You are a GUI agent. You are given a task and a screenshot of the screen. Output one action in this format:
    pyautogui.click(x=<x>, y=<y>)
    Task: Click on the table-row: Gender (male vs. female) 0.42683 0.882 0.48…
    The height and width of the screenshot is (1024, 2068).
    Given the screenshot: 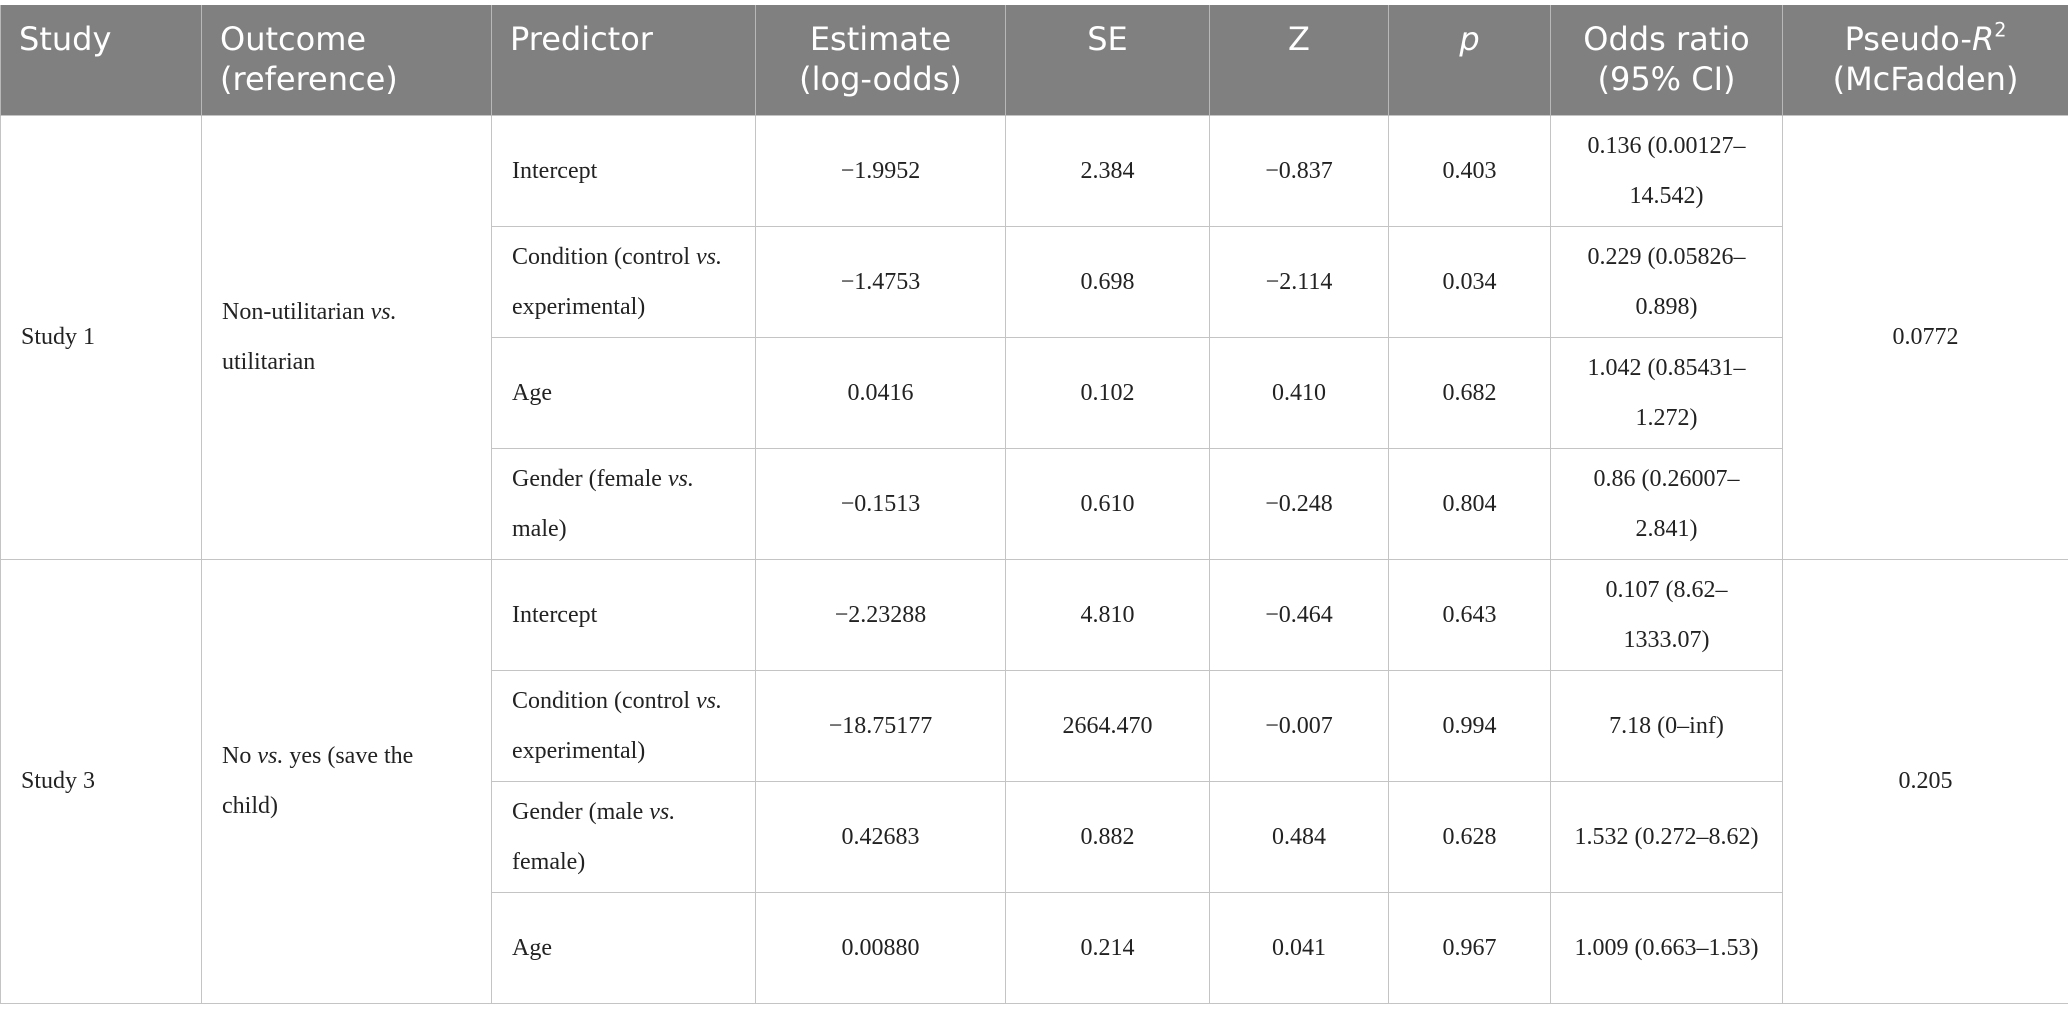 What is the action you would take?
    pyautogui.click(x=1034, y=836)
    